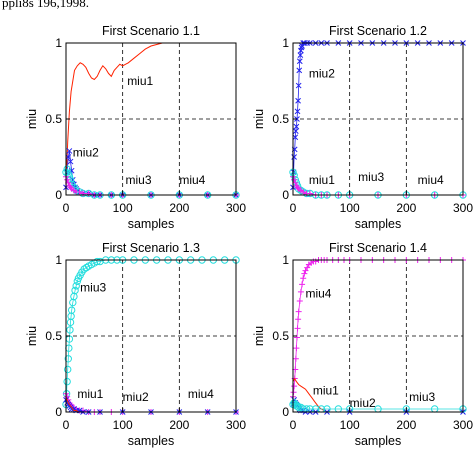 This screenshot has width=474, height=450. What do you see at coordinates (46, 5) in the screenshot?
I see `cropped-header-text: ppli8s 196,1998.` at bounding box center [46, 5].